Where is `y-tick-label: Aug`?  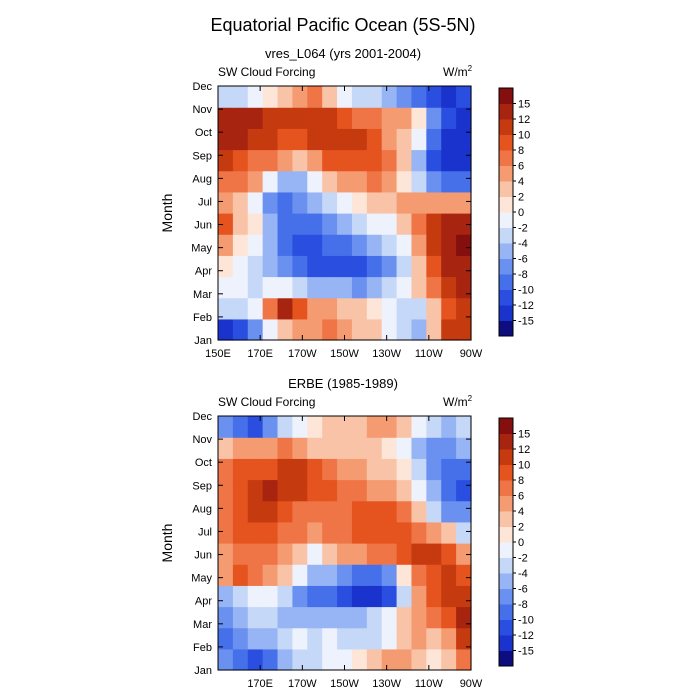 y-tick-label: Aug is located at coordinates (202, 509).